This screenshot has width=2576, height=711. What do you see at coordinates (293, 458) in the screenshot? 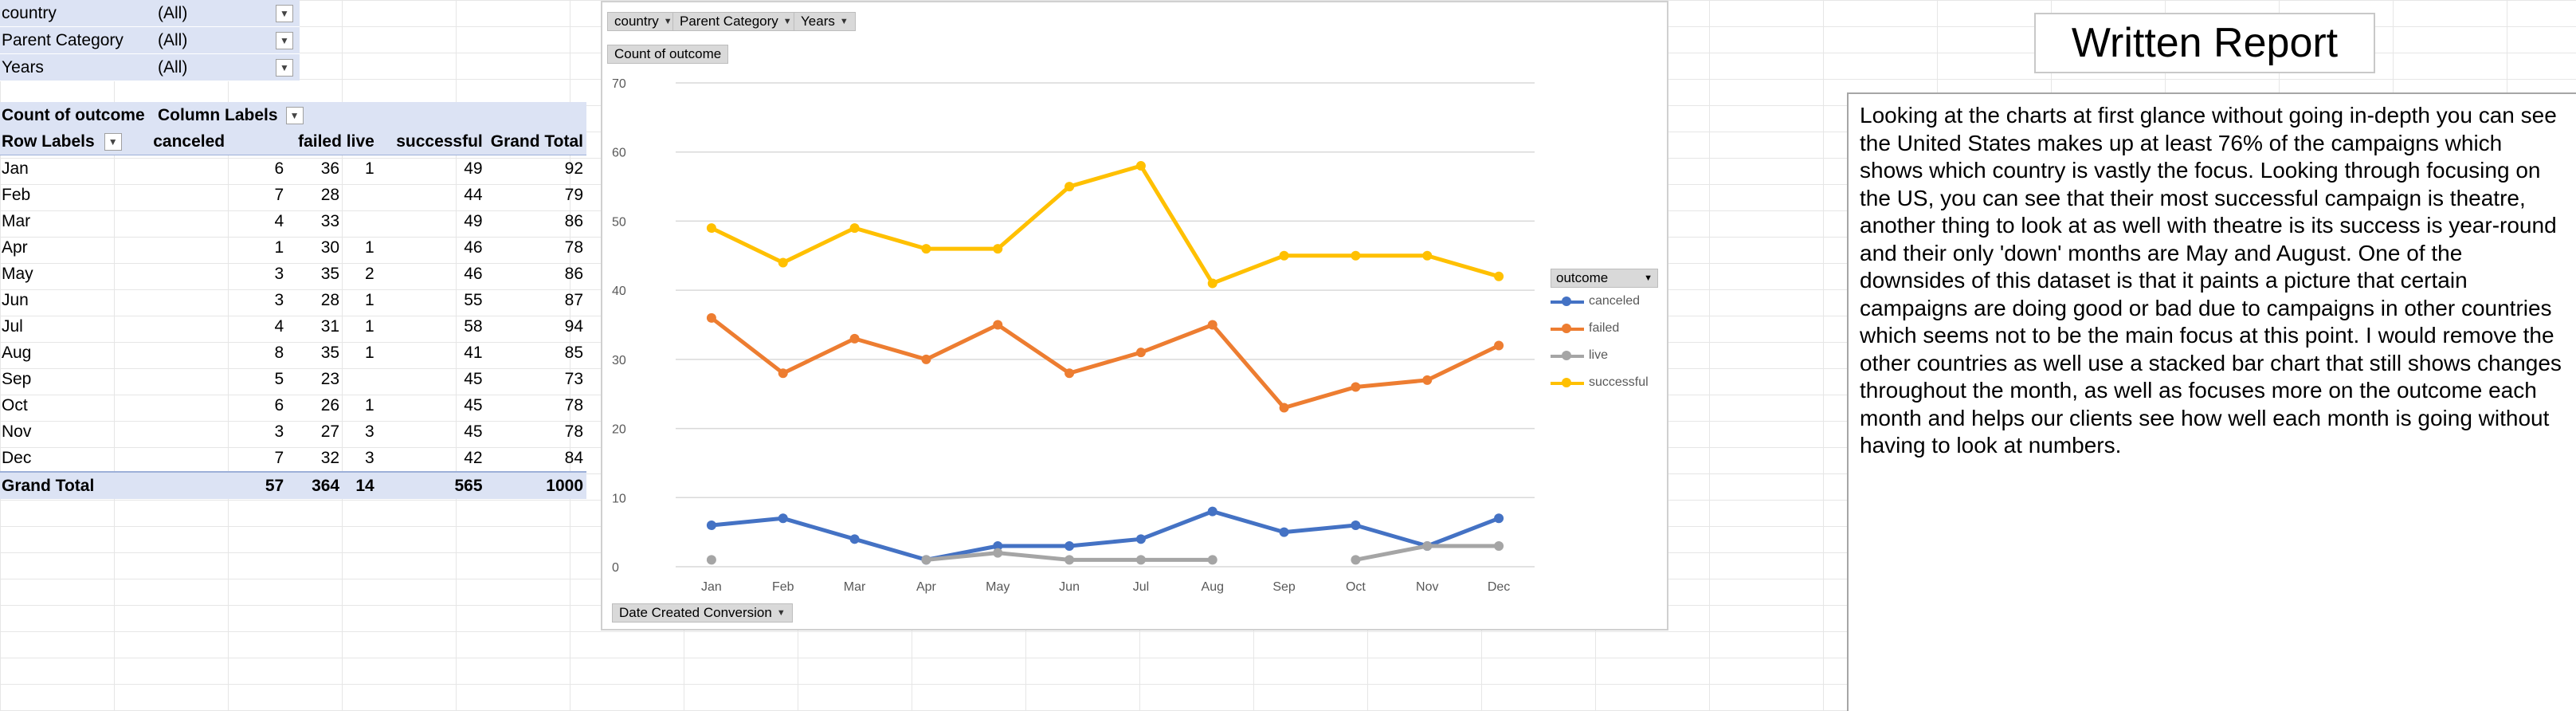
I see `table-row: Dec 7 32 3 42 84` at bounding box center [293, 458].